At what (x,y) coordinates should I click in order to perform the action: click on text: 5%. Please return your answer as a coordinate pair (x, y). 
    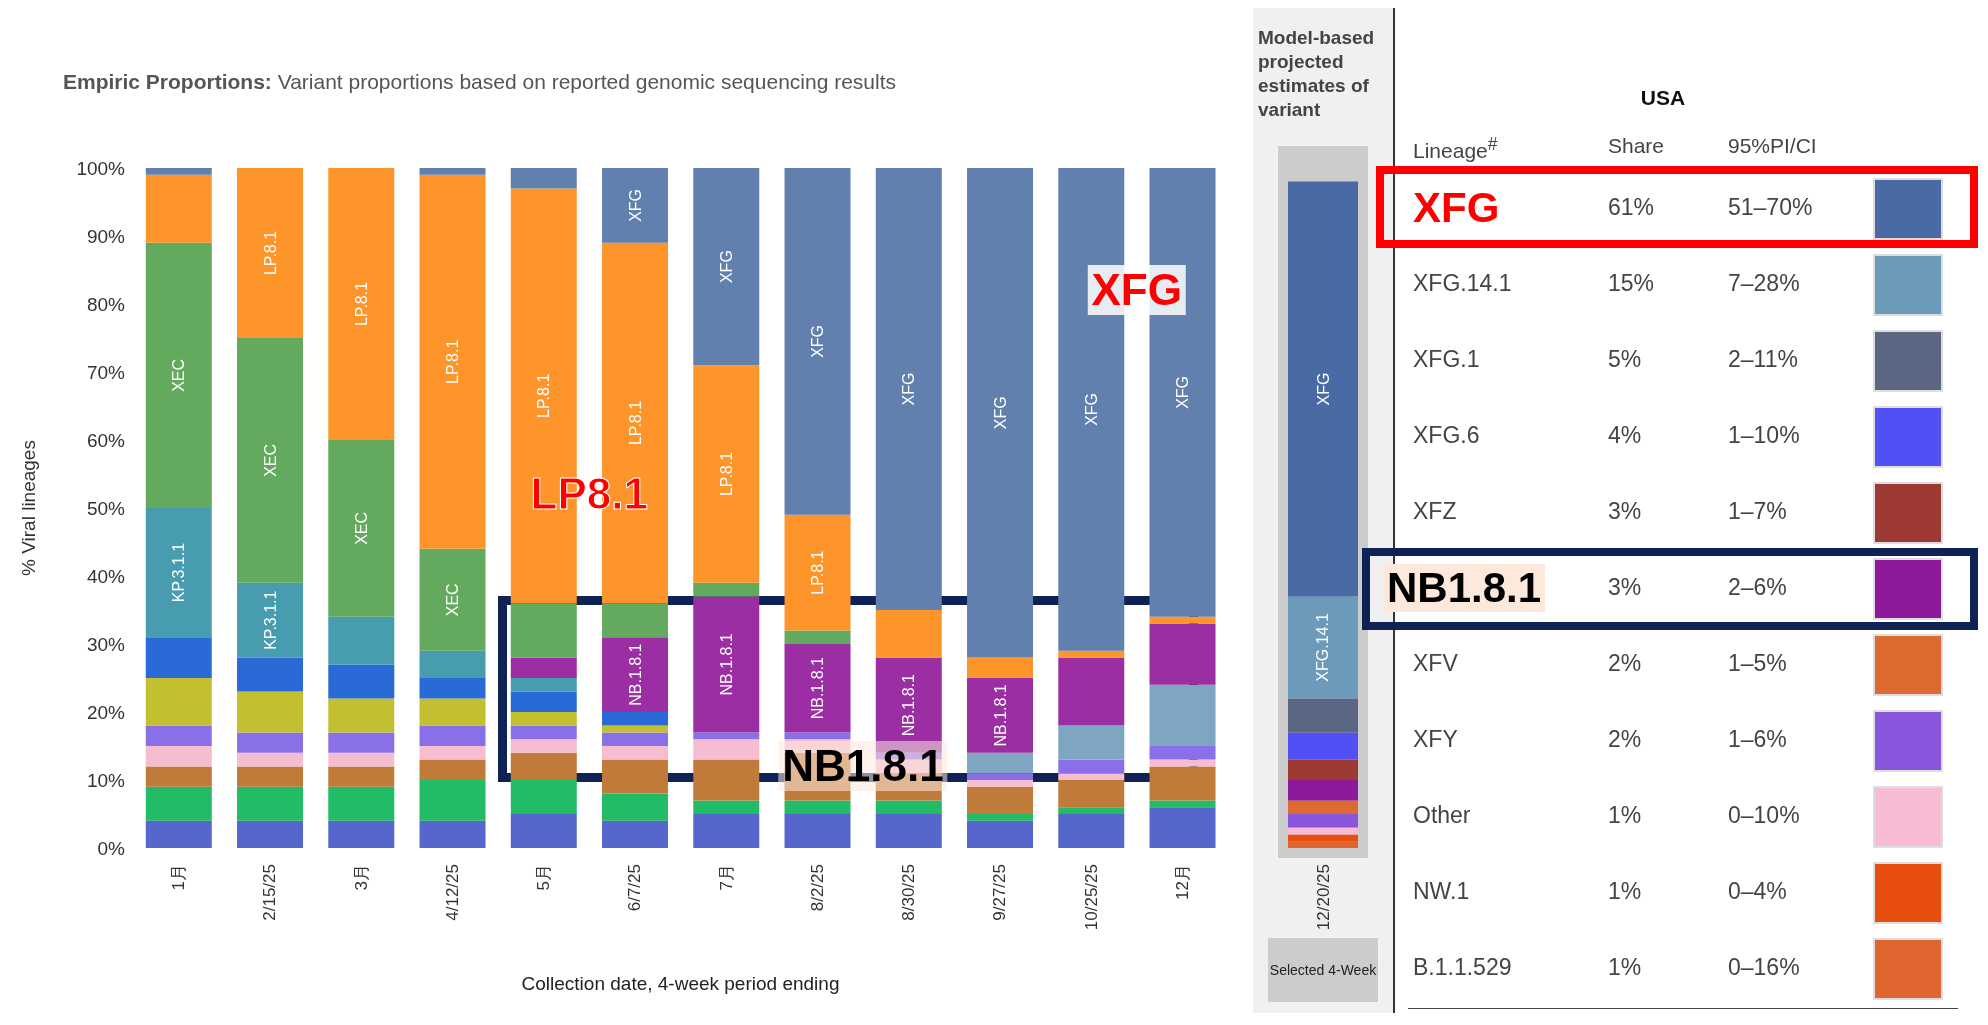
    Looking at the image, I should click on (1625, 359).